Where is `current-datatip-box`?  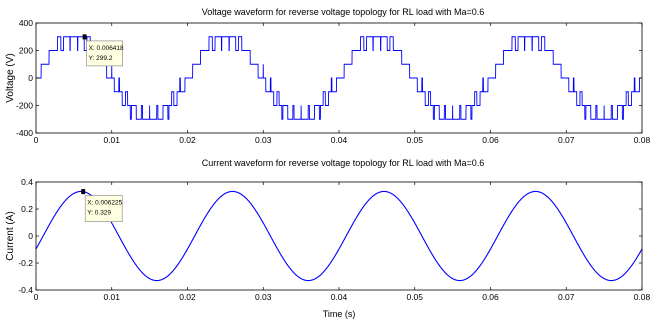 current-datatip-box is located at coordinates (103, 208).